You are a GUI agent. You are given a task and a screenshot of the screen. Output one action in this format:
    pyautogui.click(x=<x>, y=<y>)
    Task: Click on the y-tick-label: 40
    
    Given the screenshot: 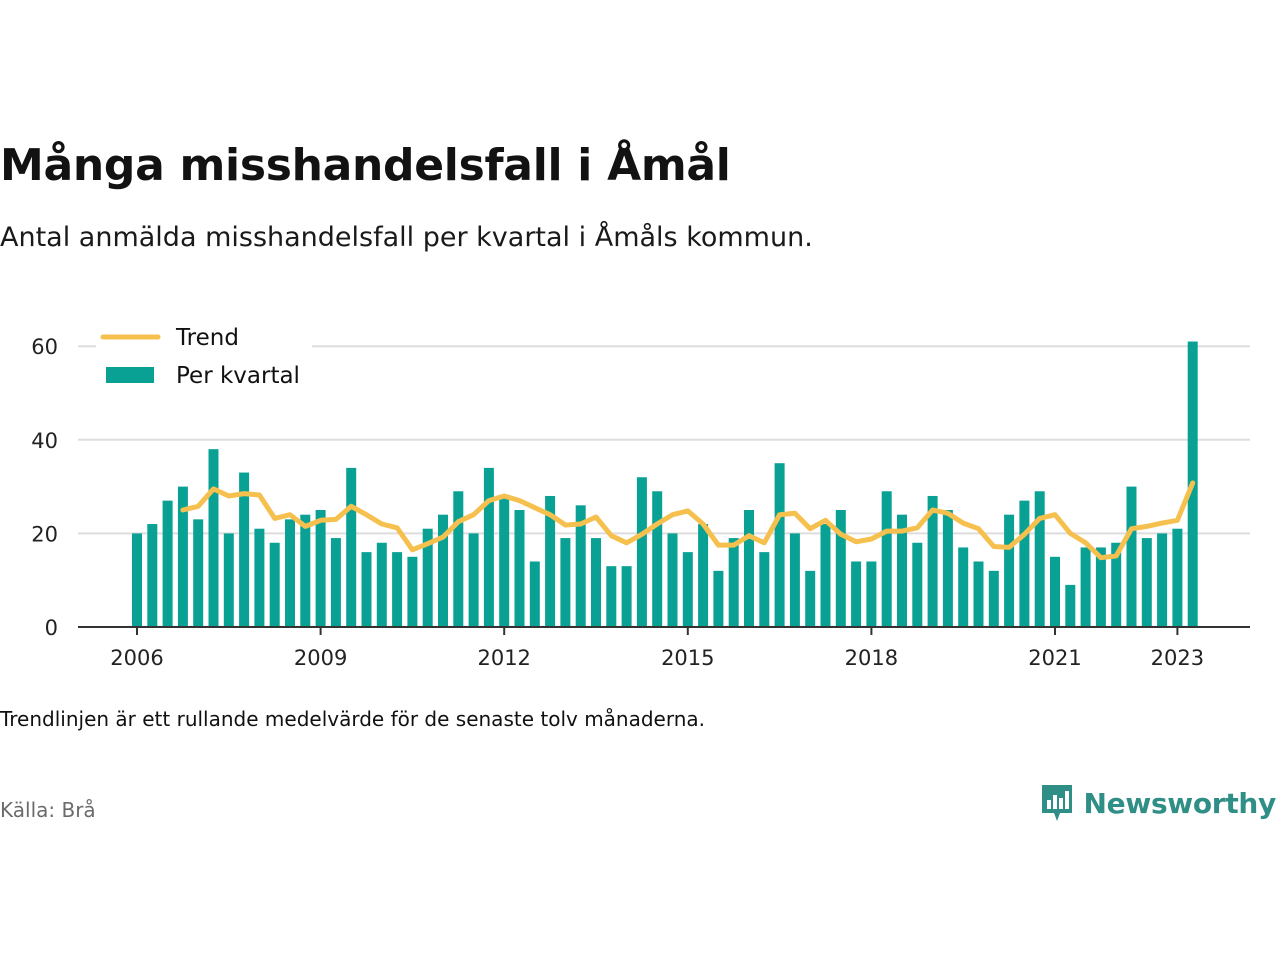 What is the action you would take?
    pyautogui.click(x=44, y=441)
    